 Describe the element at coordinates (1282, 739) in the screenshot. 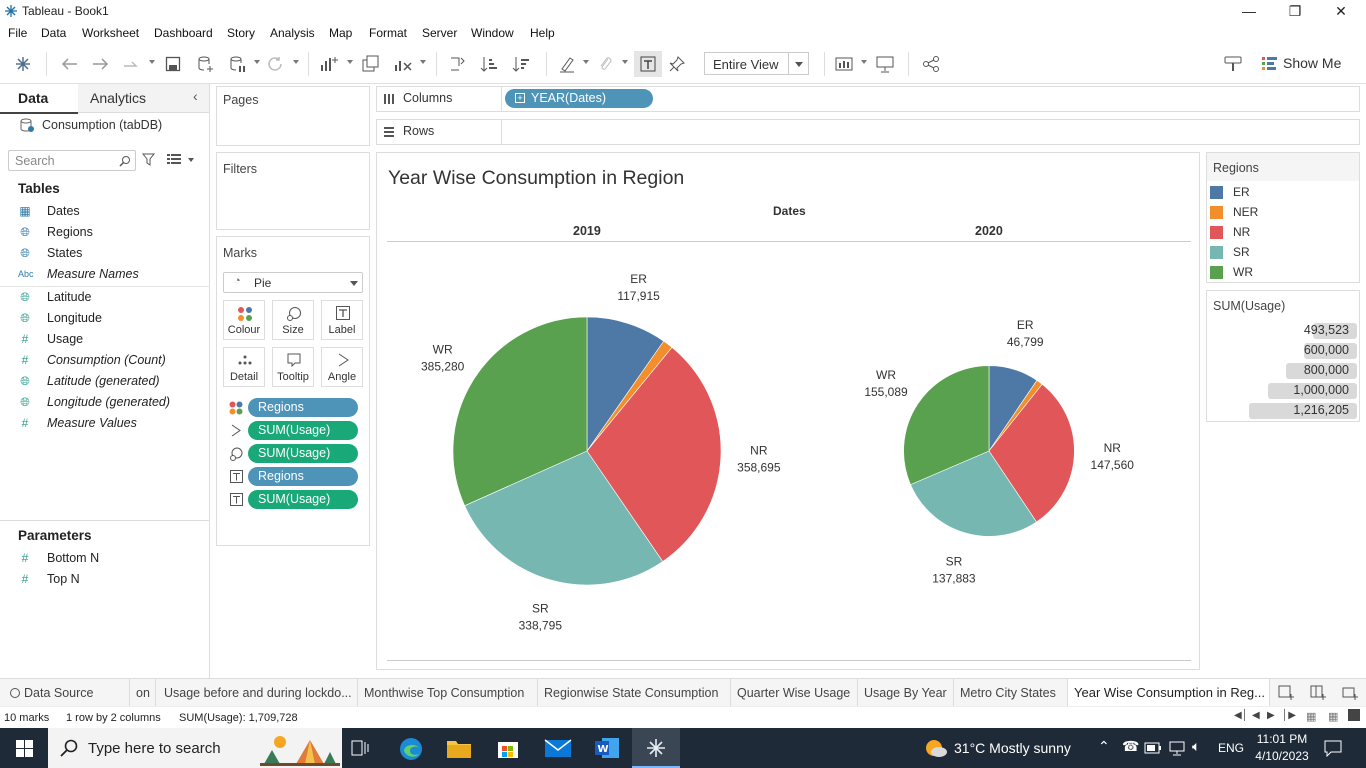

I see `clock-time: 11:01 PM` at that location.